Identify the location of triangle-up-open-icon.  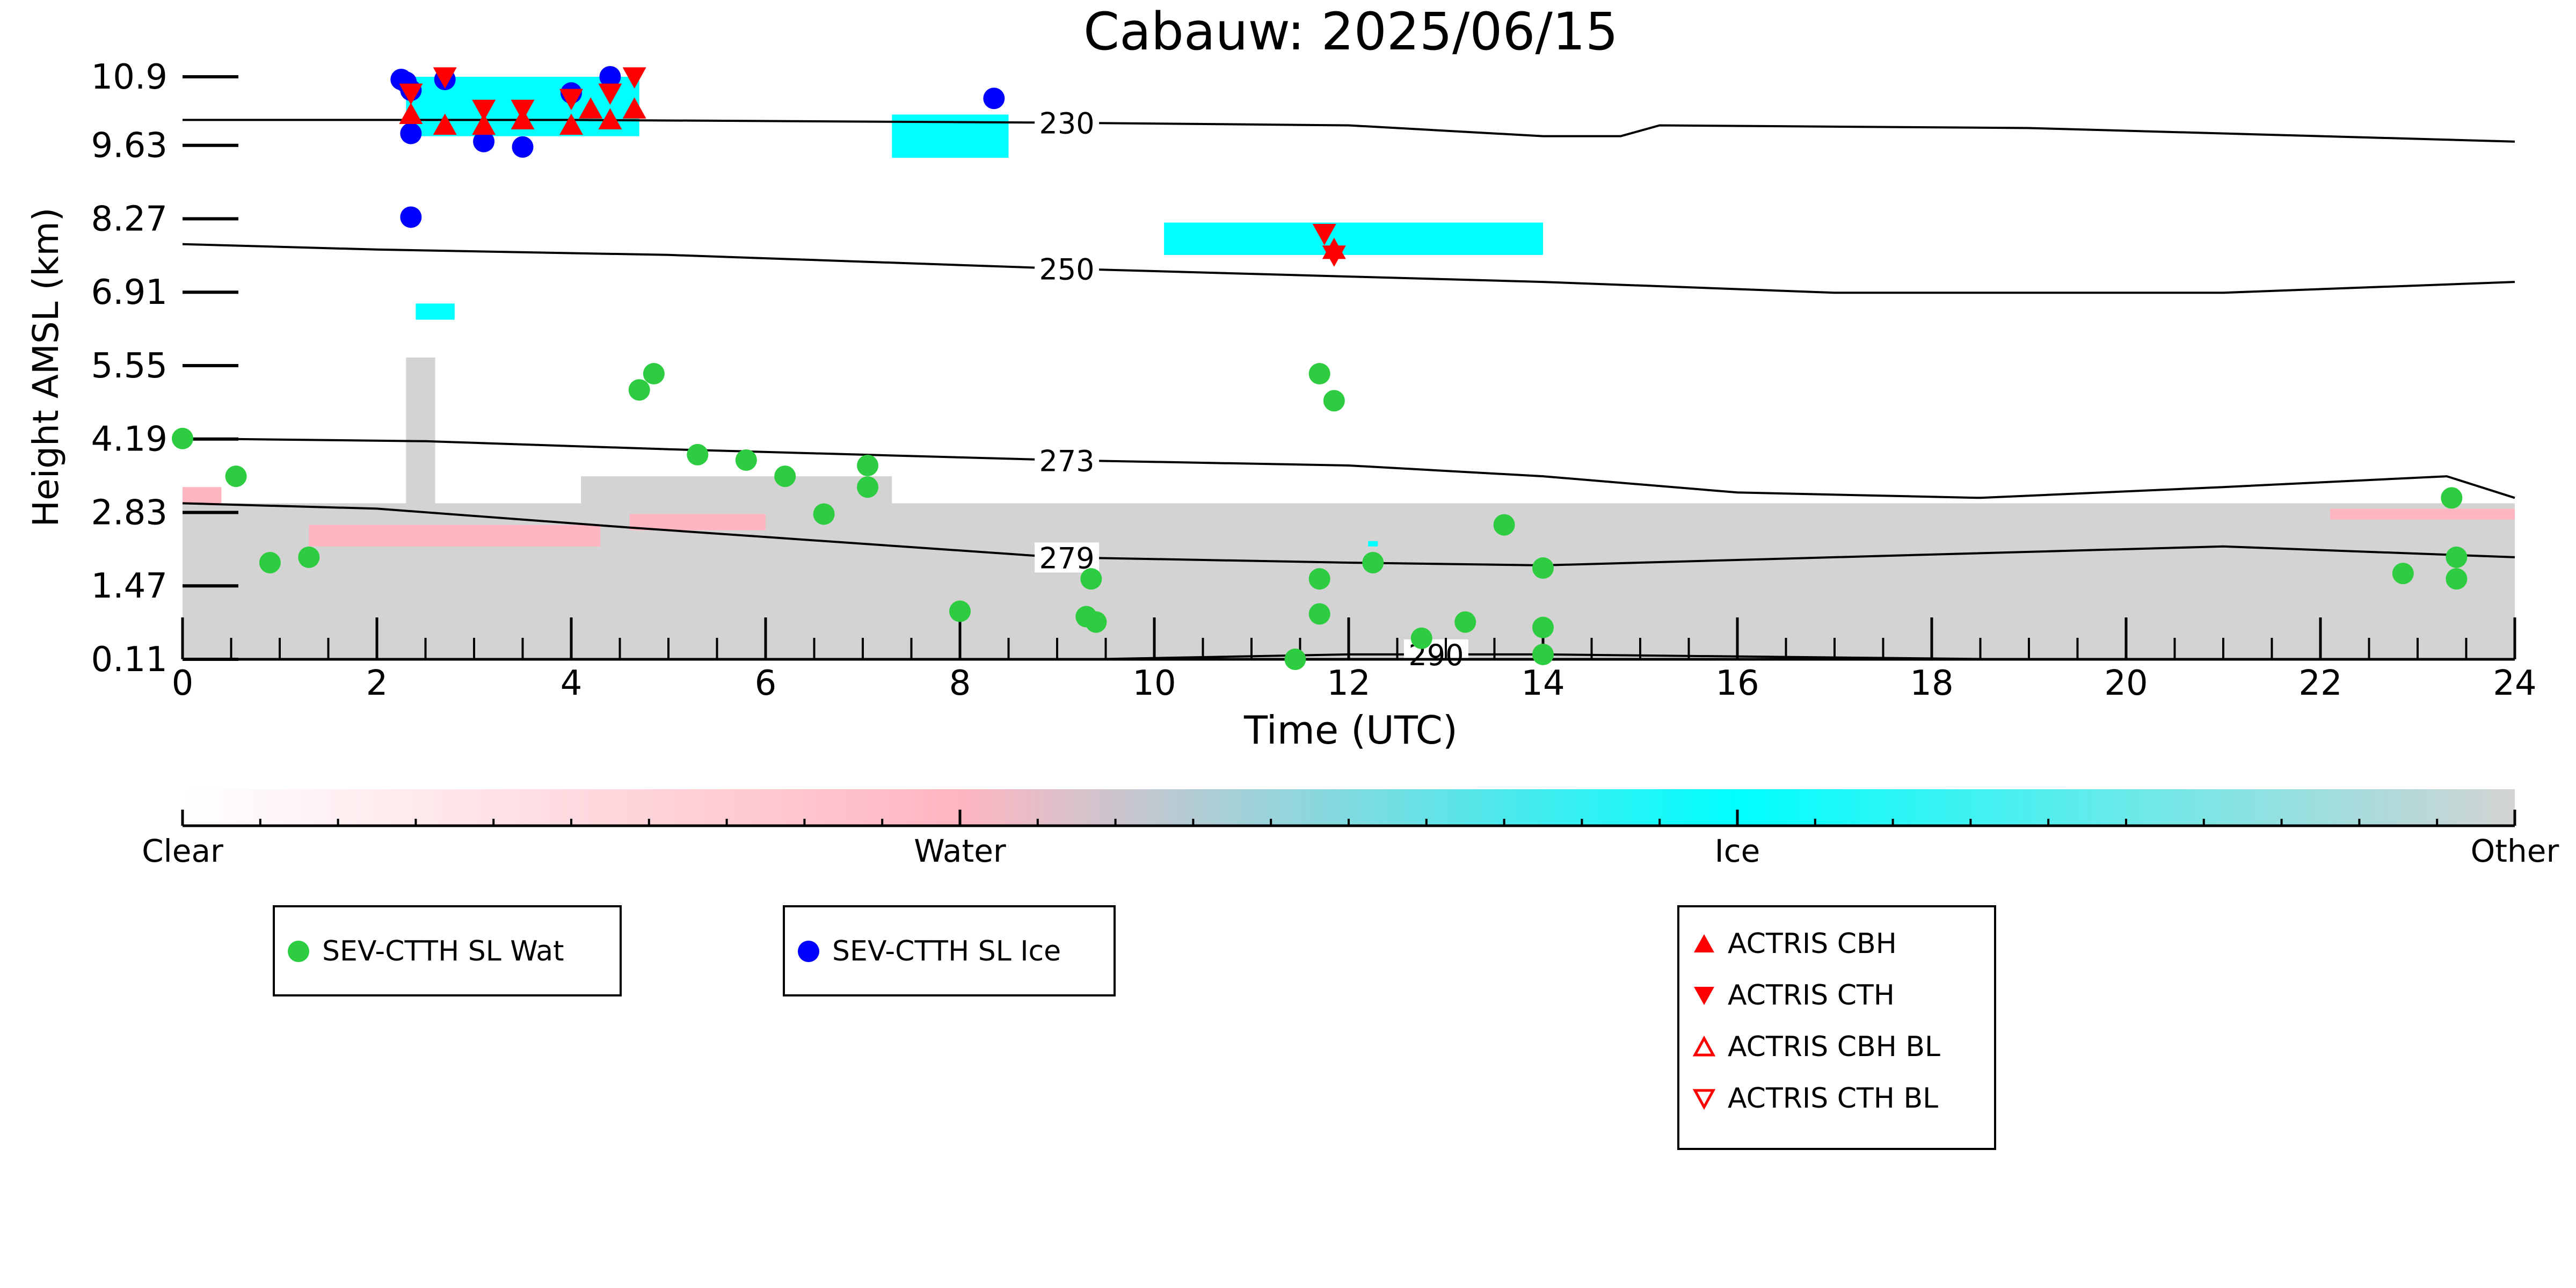
(1704, 1046).